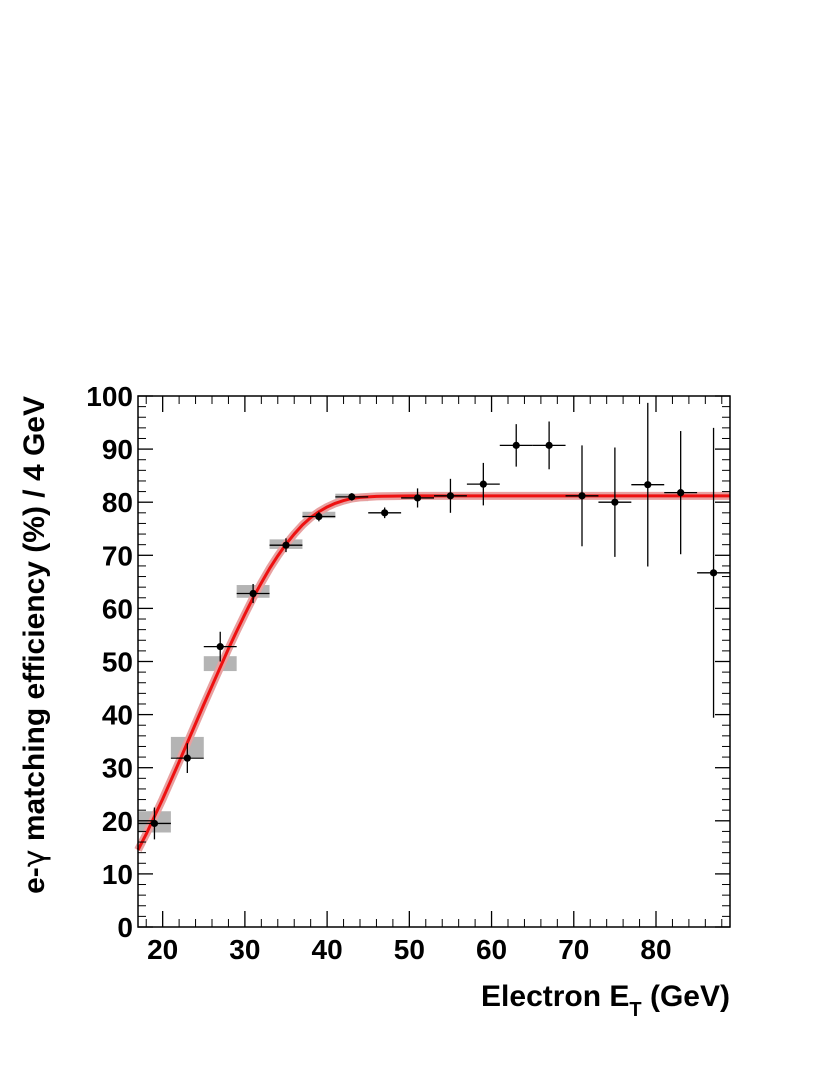 The height and width of the screenshot is (1075, 830). I want to click on x-tick-label: 30, so click(244, 949).